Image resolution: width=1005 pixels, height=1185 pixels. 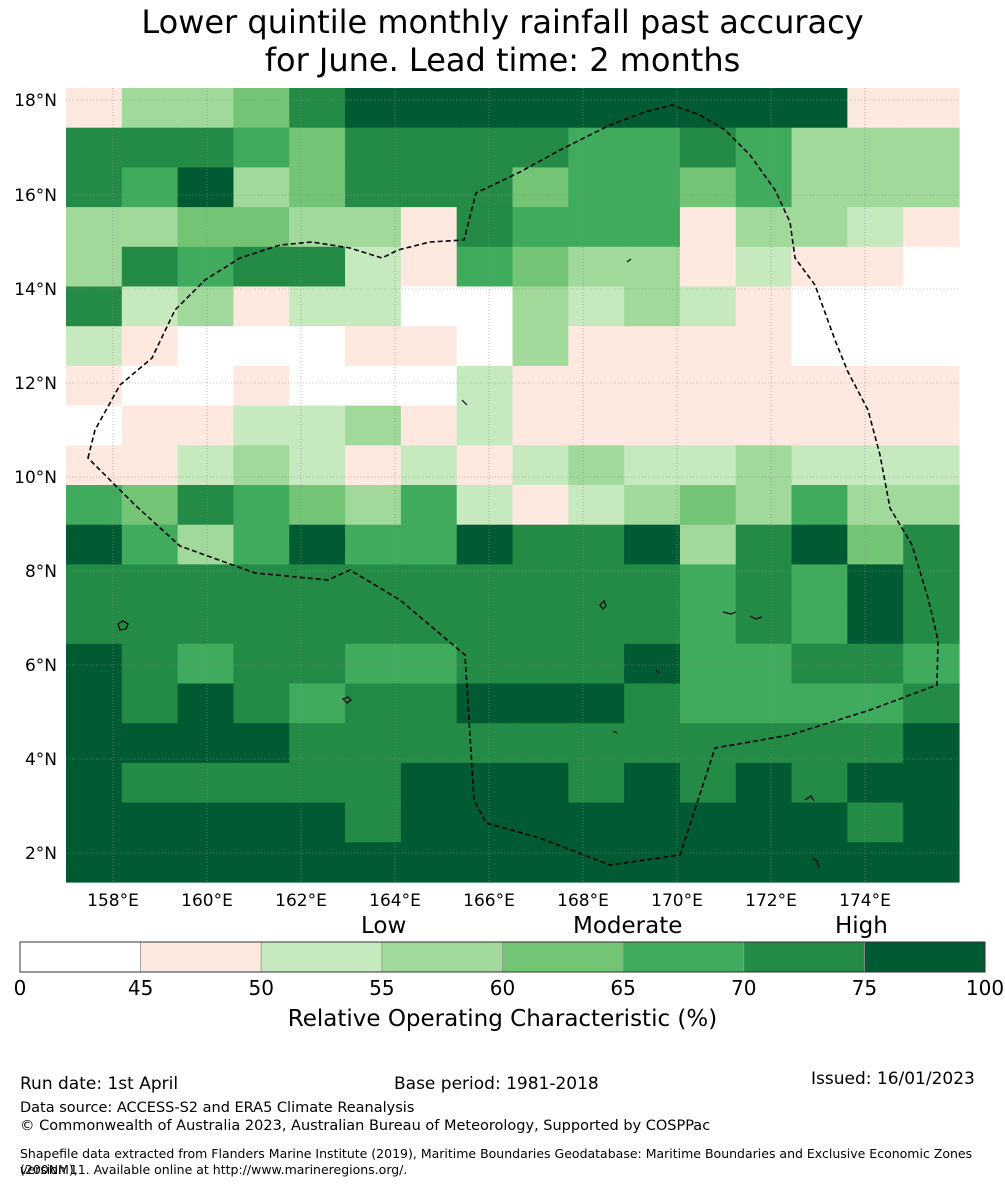 I want to click on lat-tick-label: 12°N, so click(x=35, y=384).